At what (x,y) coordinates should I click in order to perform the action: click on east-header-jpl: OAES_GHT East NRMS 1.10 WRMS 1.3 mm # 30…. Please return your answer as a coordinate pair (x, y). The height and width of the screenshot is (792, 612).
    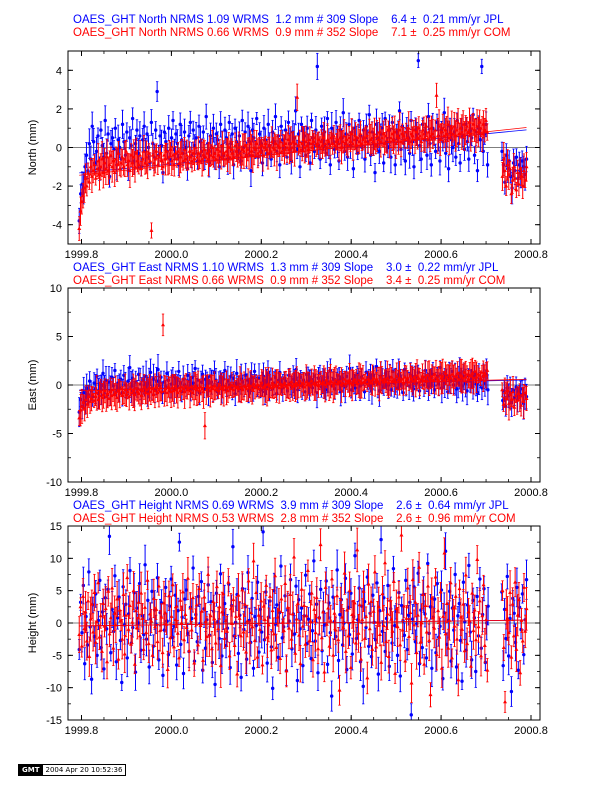
    Looking at the image, I should click on (286, 268).